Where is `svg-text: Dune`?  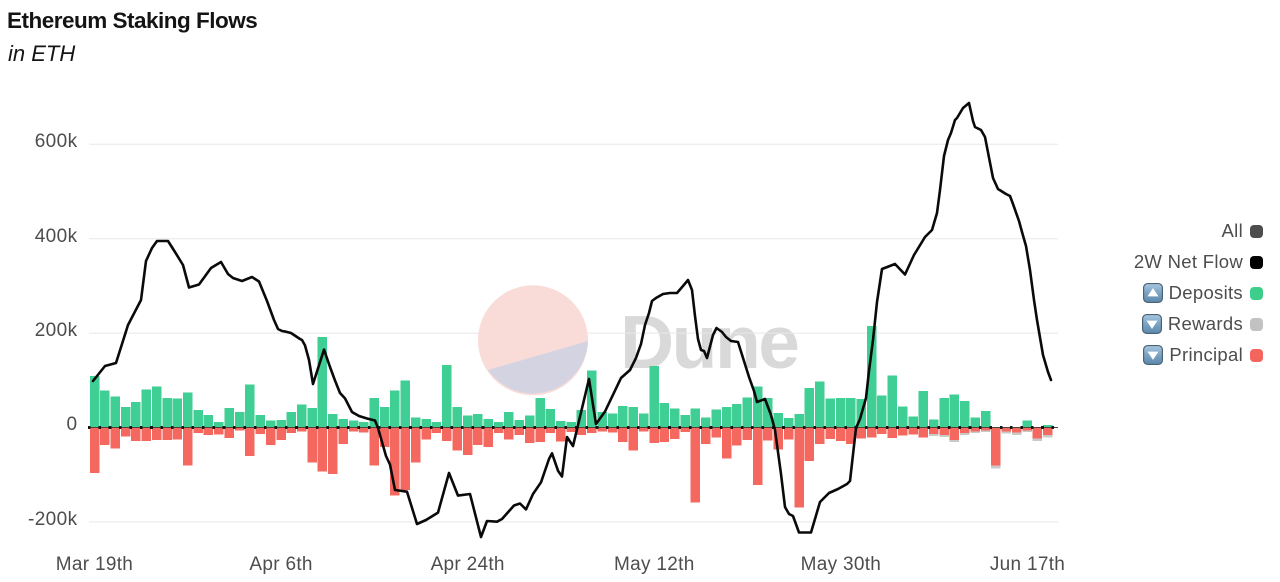
svg-text: Dune is located at coordinates (709, 342).